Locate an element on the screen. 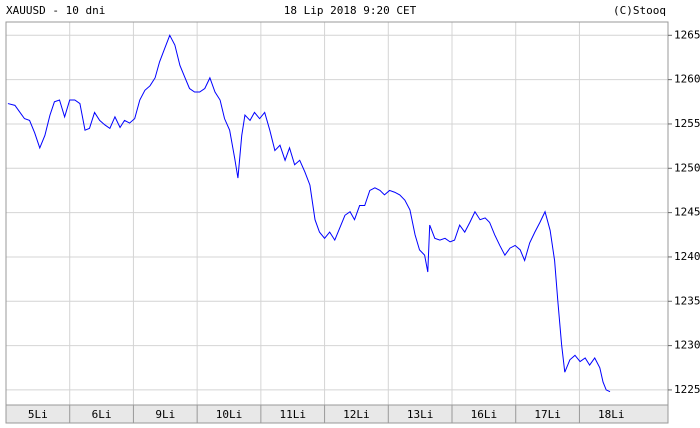  x-tick-label: 9Li is located at coordinates (165, 414).